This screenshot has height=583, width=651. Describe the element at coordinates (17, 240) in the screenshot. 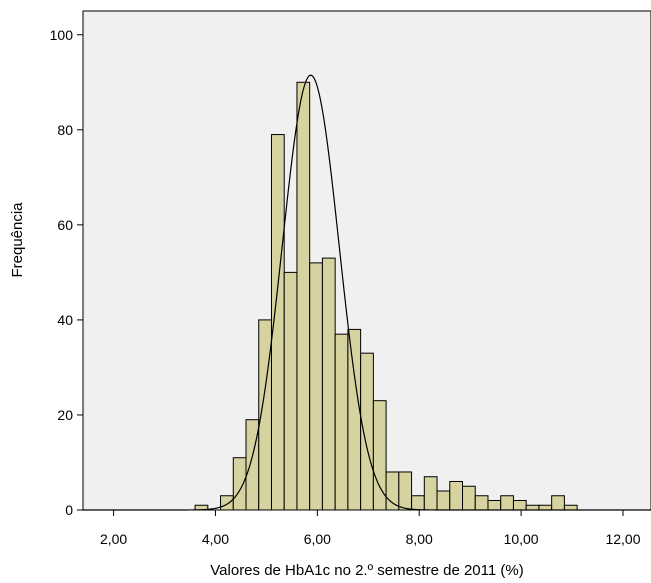

I see `y-axis-title: Frequência` at that location.